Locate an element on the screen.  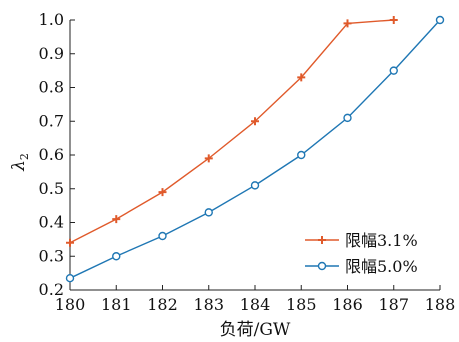
x-tick-label: 180 is located at coordinates (70, 304).